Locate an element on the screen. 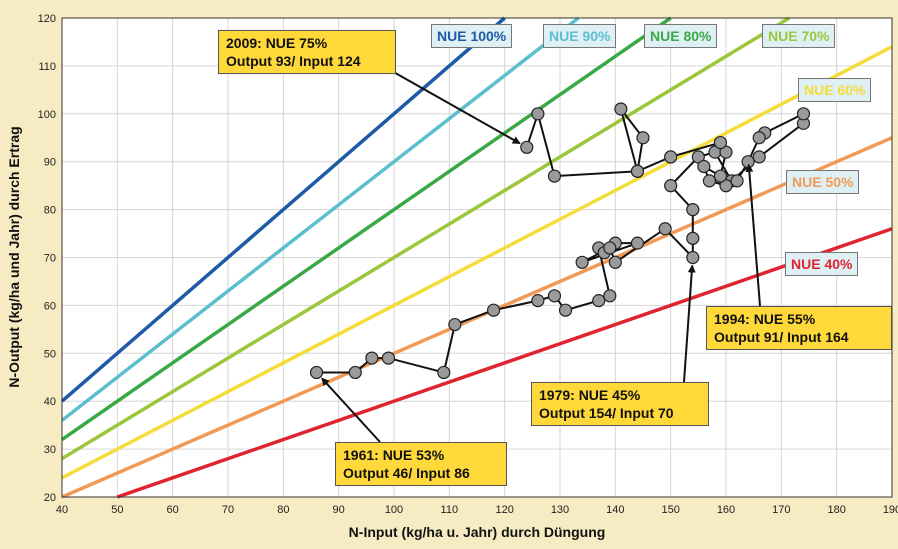 The width and height of the screenshot is (898, 549). nue-label: NUE 70% is located at coordinates (799, 36).